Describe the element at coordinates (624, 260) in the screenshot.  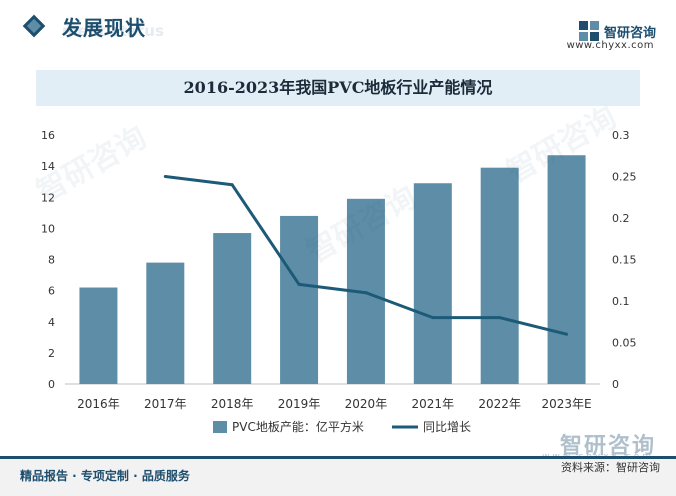
I see `y-right-tick-label: 0.15` at that location.